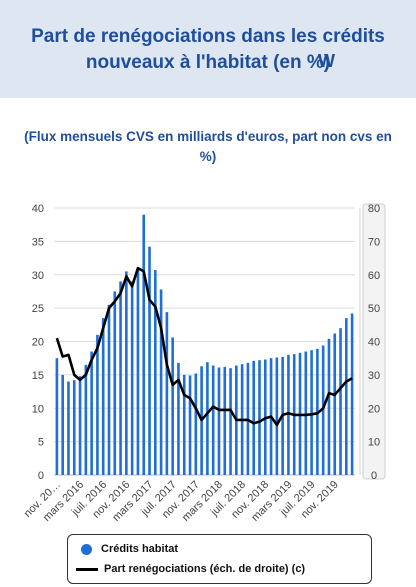 The height and width of the screenshot is (587, 416). What do you see at coordinates (41, 476) in the screenshot?
I see `y-left-tick-label: 0` at bounding box center [41, 476].